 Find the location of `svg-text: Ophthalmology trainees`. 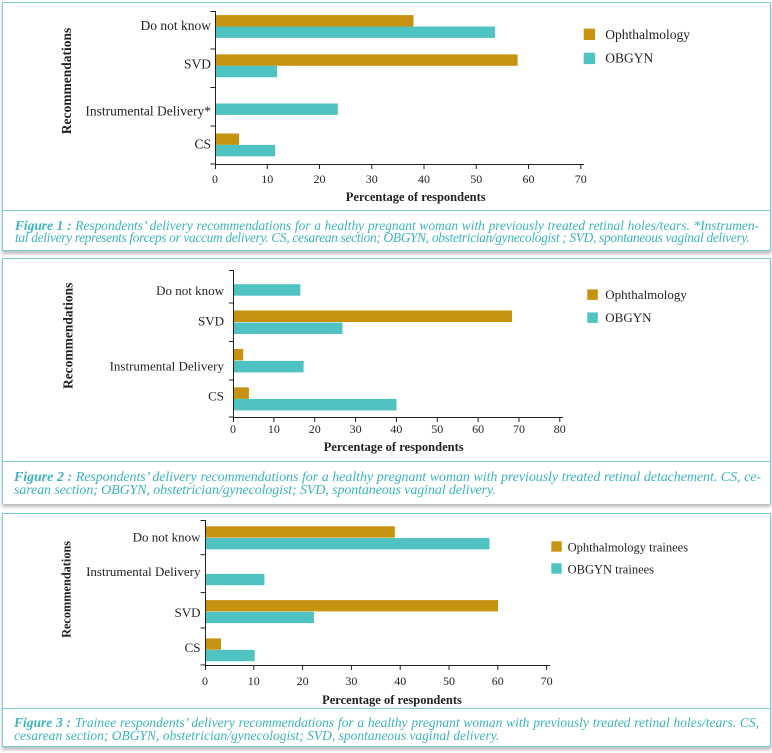

svg-text: Ophthalmology trainees is located at coordinates (628, 547).